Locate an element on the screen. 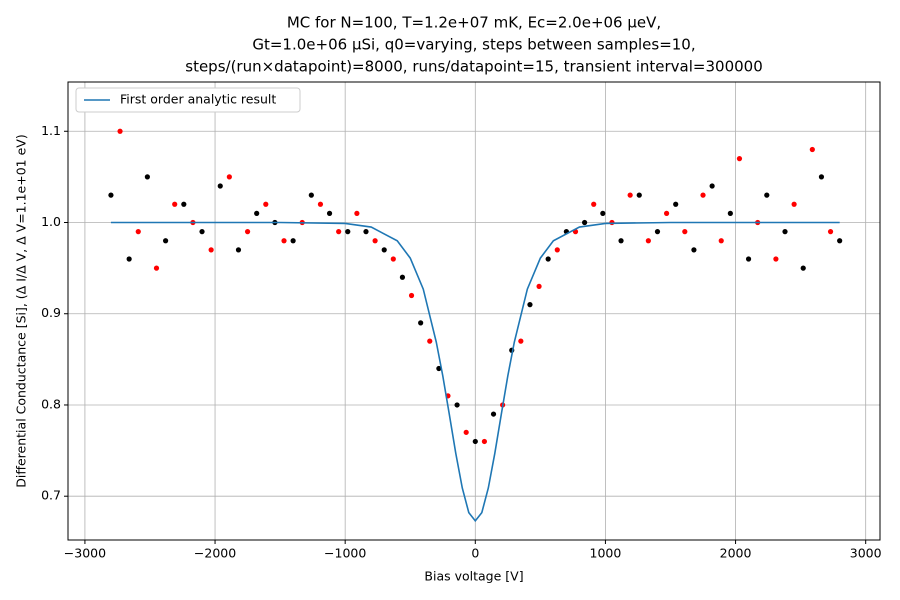 The height and width of the screenshot is (600, 900). legend-box is located at coordinates (188, 100).